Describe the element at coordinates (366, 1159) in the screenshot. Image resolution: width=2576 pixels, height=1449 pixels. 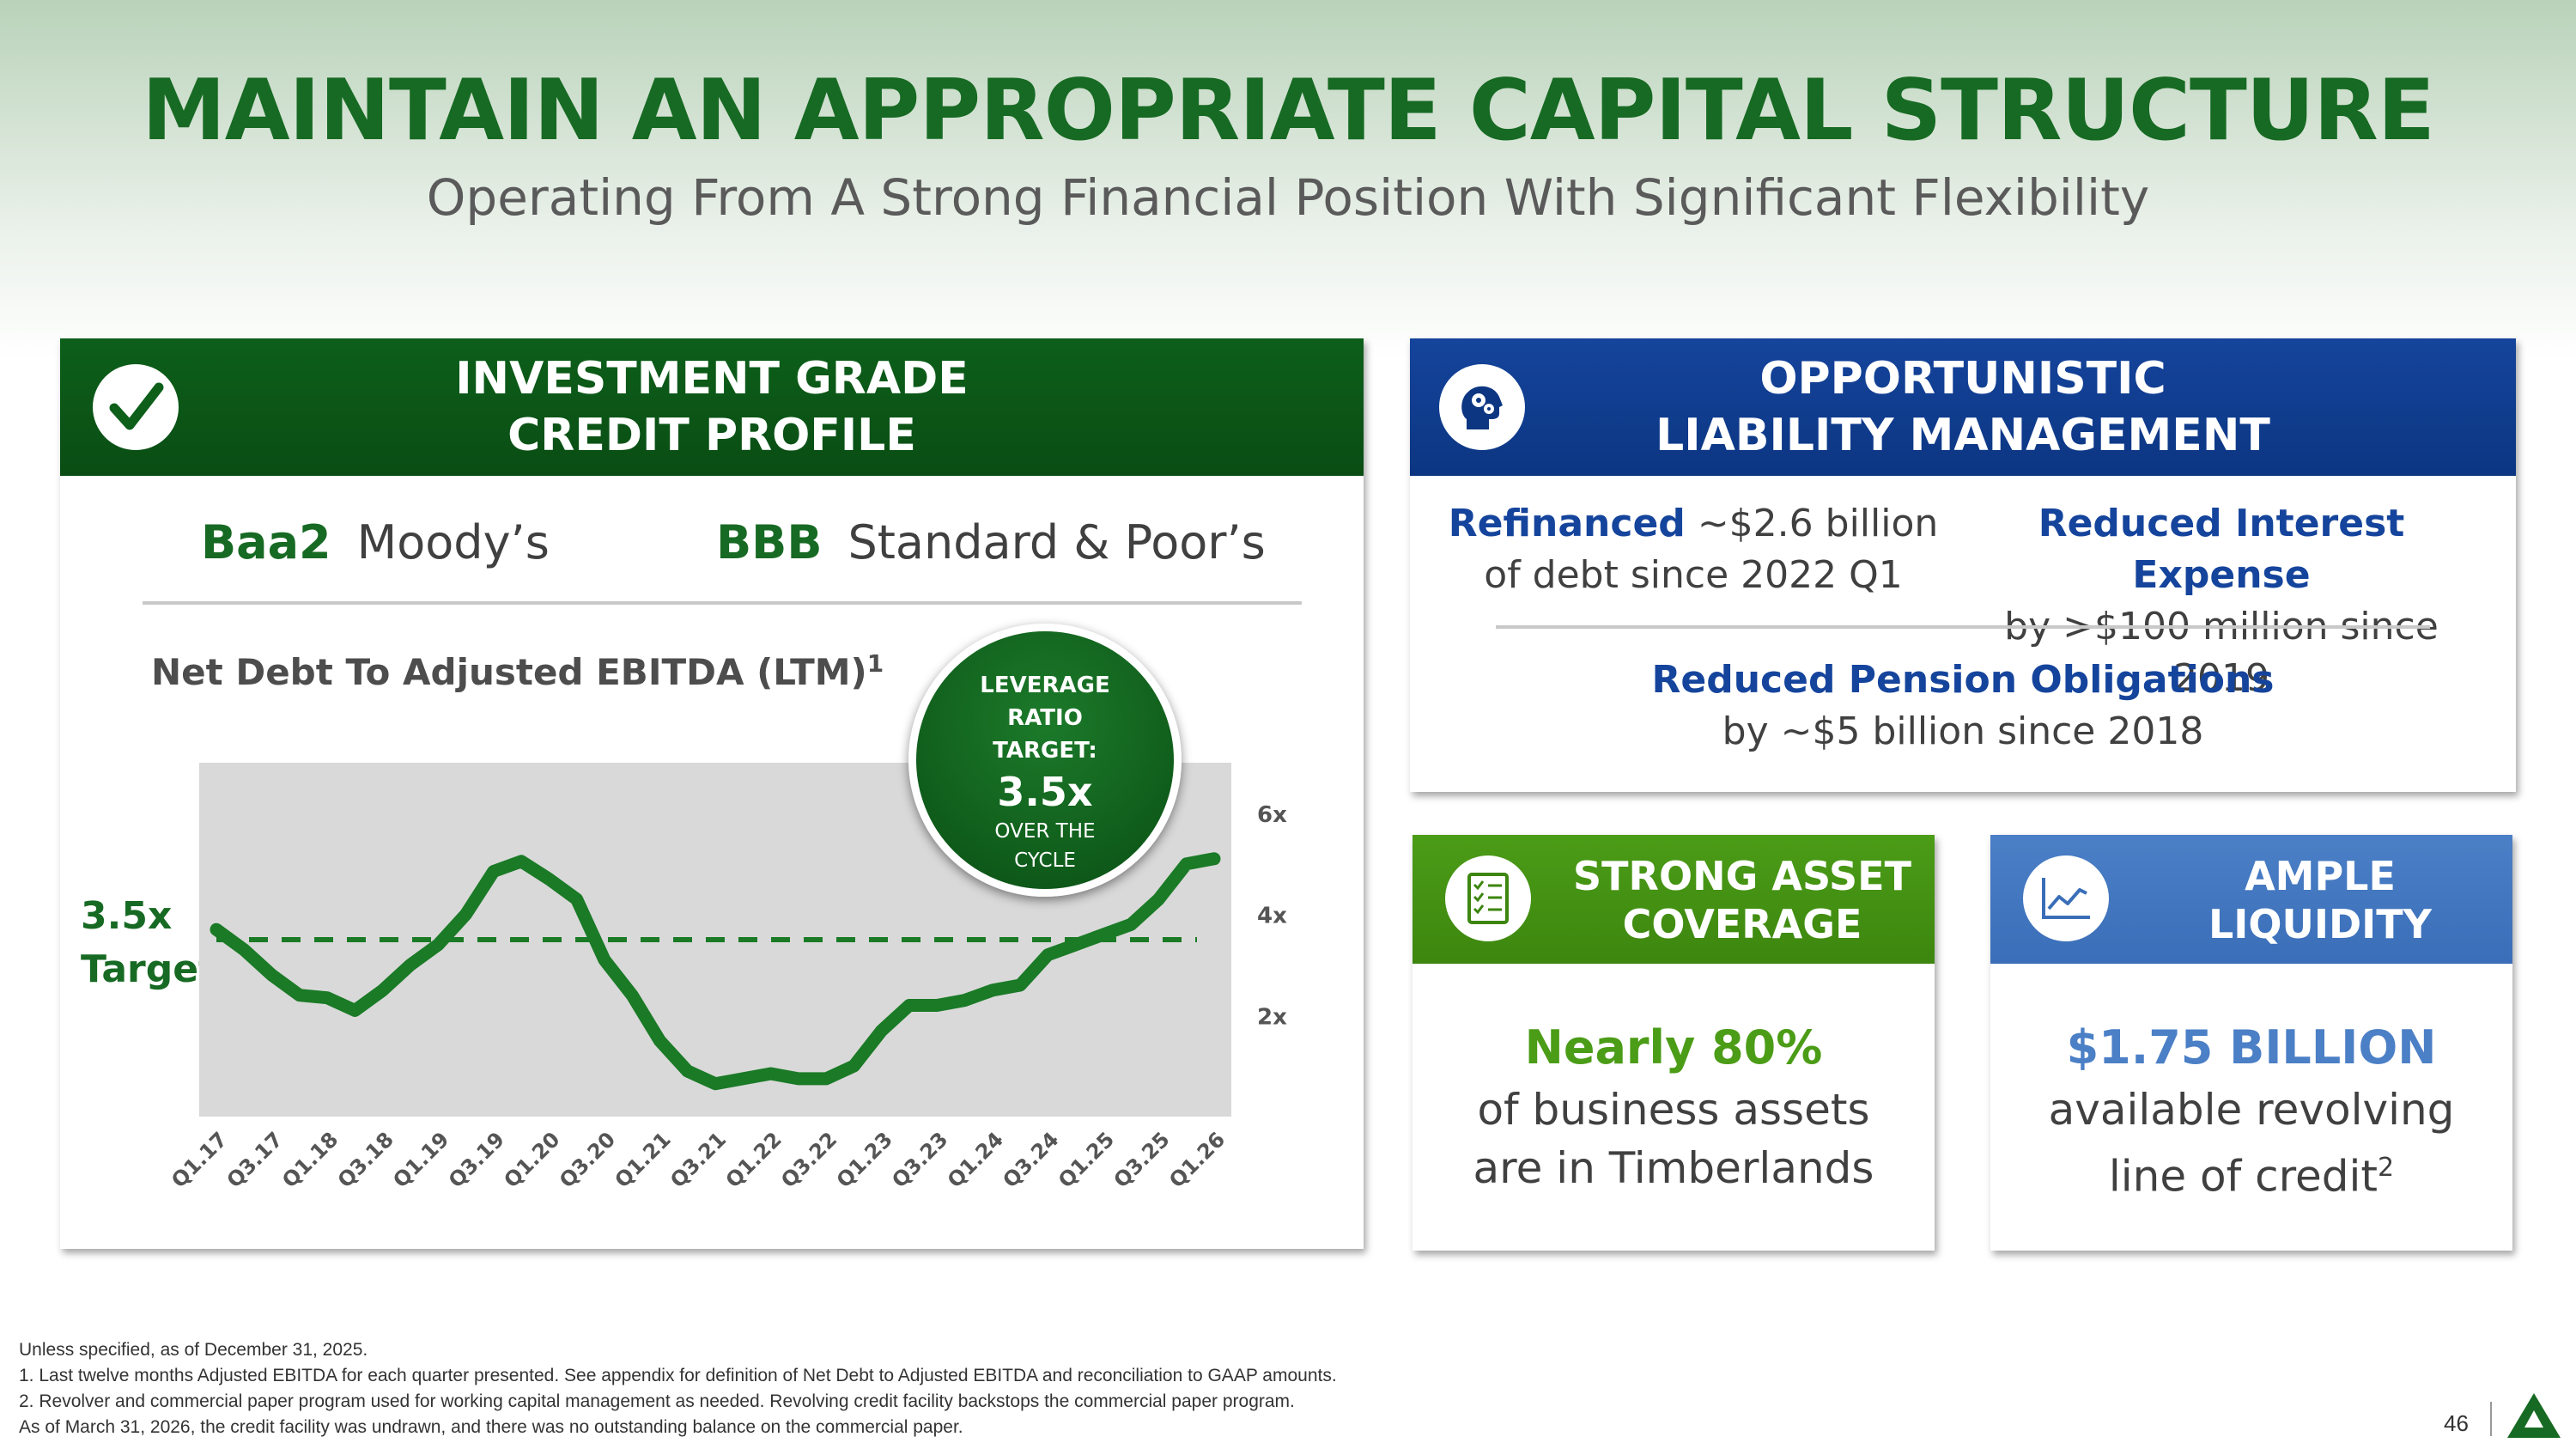
I see `x-tick-label: Q3.18` at that location.